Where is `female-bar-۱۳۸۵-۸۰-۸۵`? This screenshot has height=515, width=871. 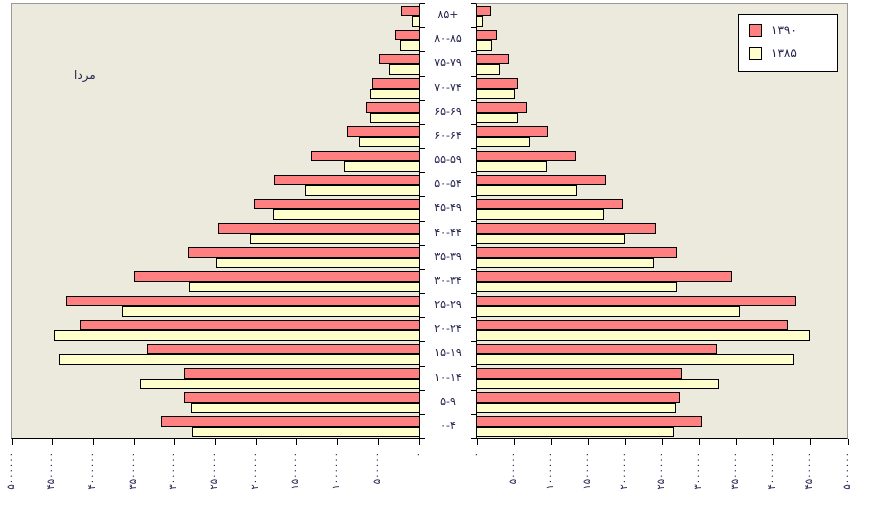 female-bar-۱۳۸۵-۸۰-۸۵ is located at coordinates (484, 45).